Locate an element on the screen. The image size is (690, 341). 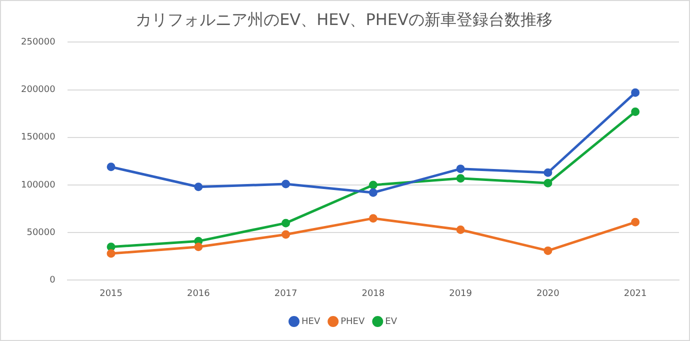
y-tick-label: 150000 is located at coordinates (38, 137).